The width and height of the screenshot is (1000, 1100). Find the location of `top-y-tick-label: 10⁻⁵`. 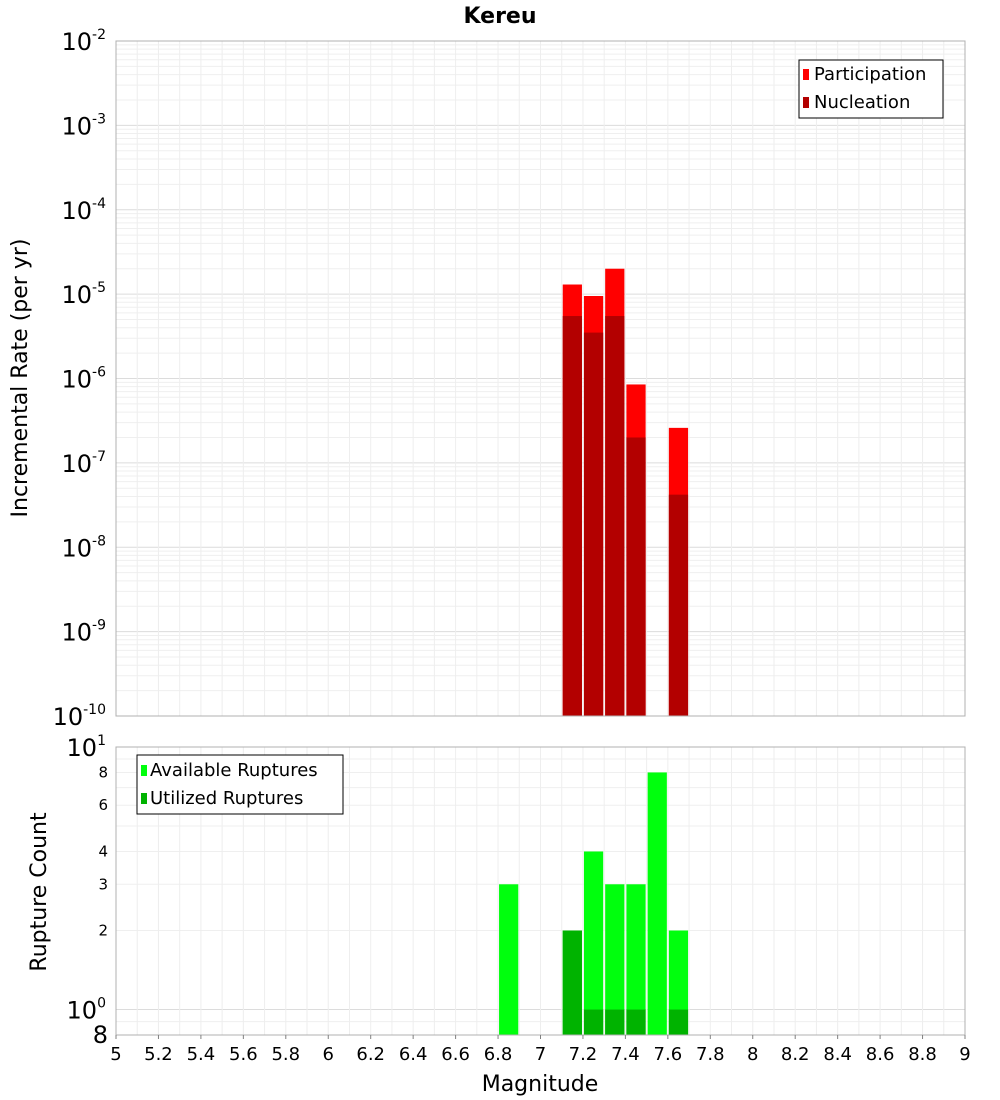

top-y-tick-label: 10⁻⁵ is located at coordinates (83, 294).